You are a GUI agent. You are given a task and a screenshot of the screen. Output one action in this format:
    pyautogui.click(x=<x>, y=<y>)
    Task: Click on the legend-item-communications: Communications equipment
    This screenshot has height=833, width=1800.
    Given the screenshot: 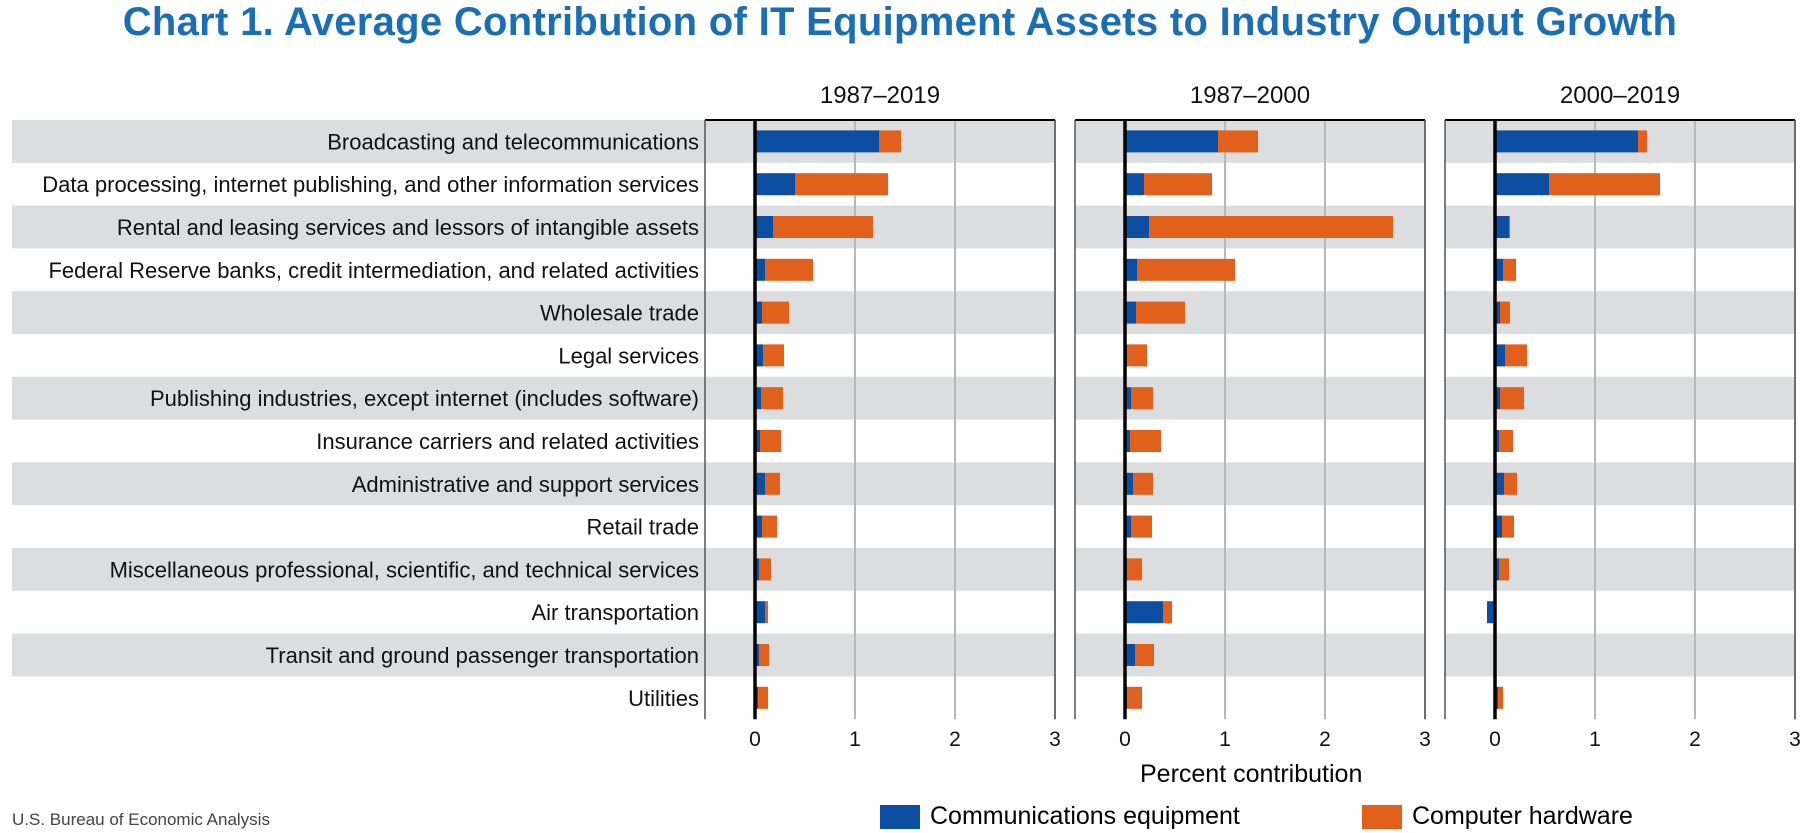 What is the action you would take?
    pyautogui.click(x=1060, y=816)
    